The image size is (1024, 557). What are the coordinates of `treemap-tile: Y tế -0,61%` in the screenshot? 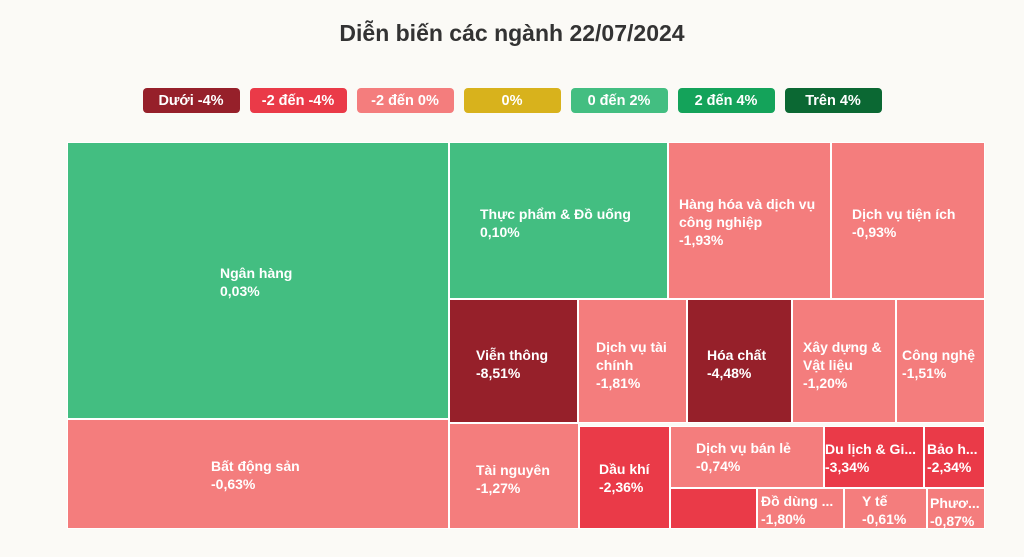 It's located at (885, 508).